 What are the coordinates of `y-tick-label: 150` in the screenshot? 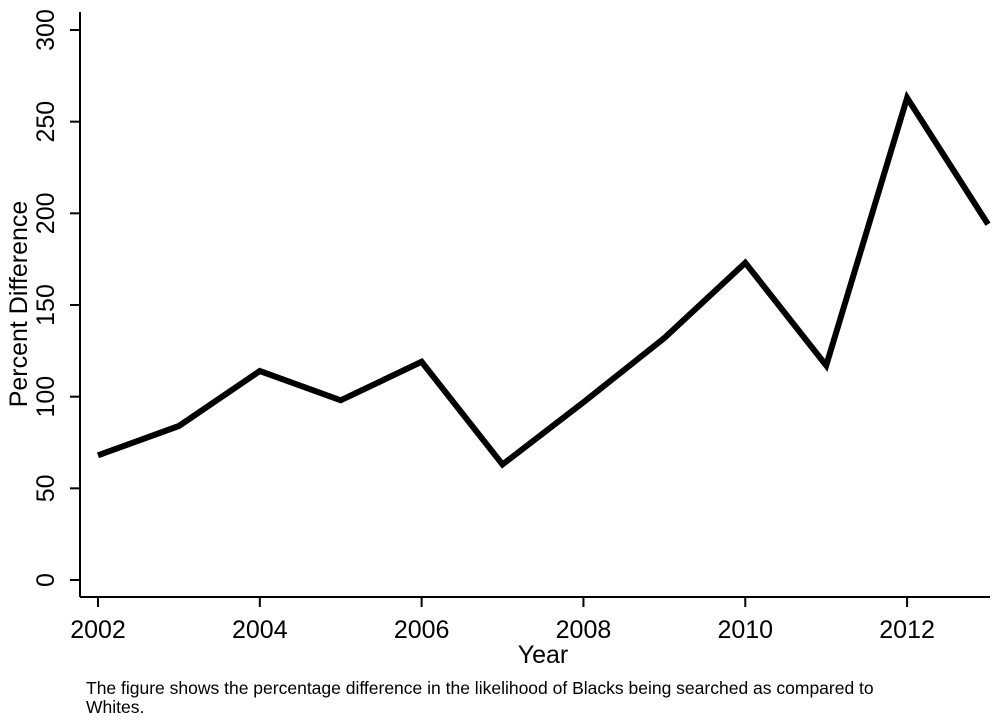 It's located at (46, 305).